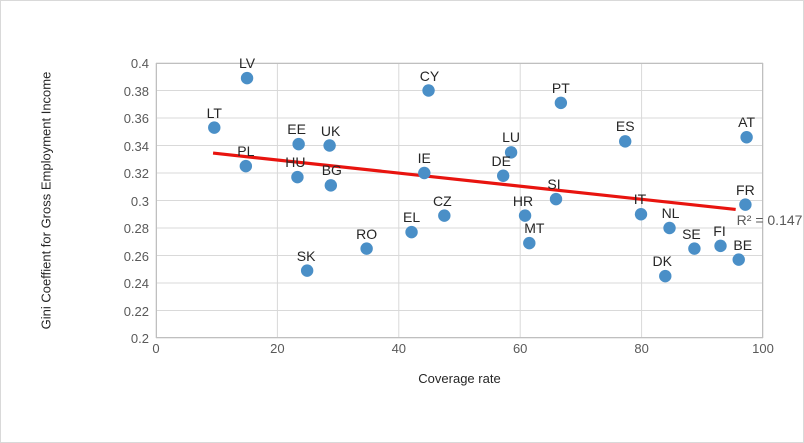 This screenshot has width=804, height=443. What do you see at coordinates (640, 199) in the screenshot?
I see `data-point-label: IT` at bounding box center [640, 199].